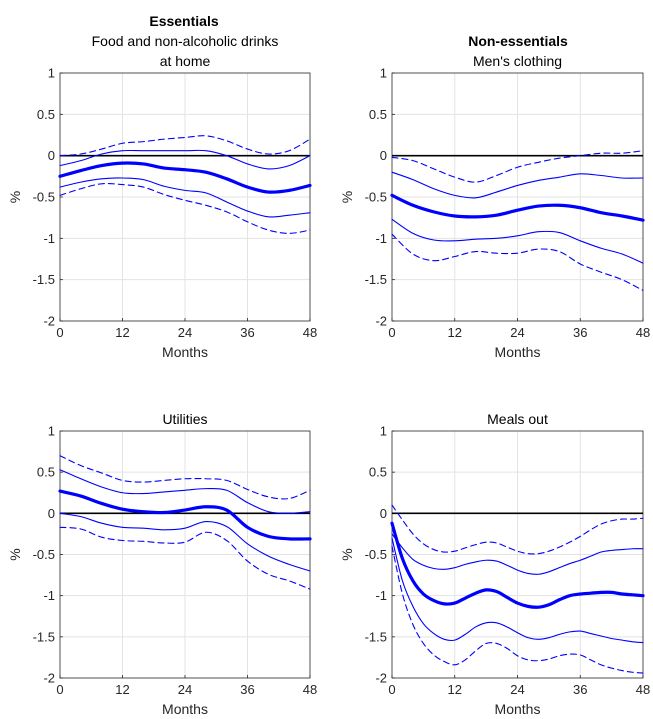 This screenshot has width=653, height=719. Describe the element at coordinates (183, 21) in the screenshot. I see `column-header-essentials: Essentials` at that location.